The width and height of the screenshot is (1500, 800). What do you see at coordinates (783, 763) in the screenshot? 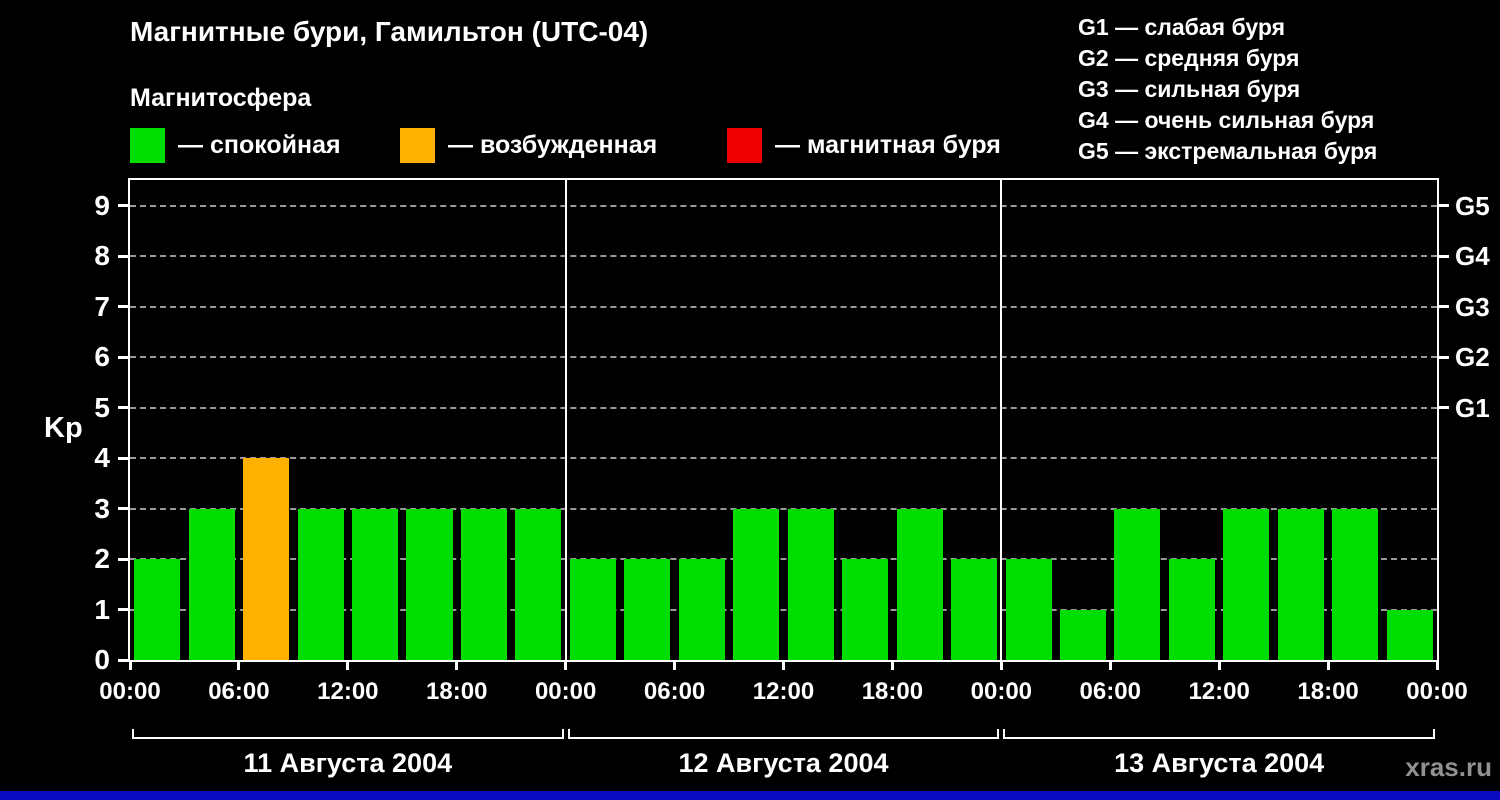
I see `date-label: 12 Августа 2004` at bounding box center [783, 763].